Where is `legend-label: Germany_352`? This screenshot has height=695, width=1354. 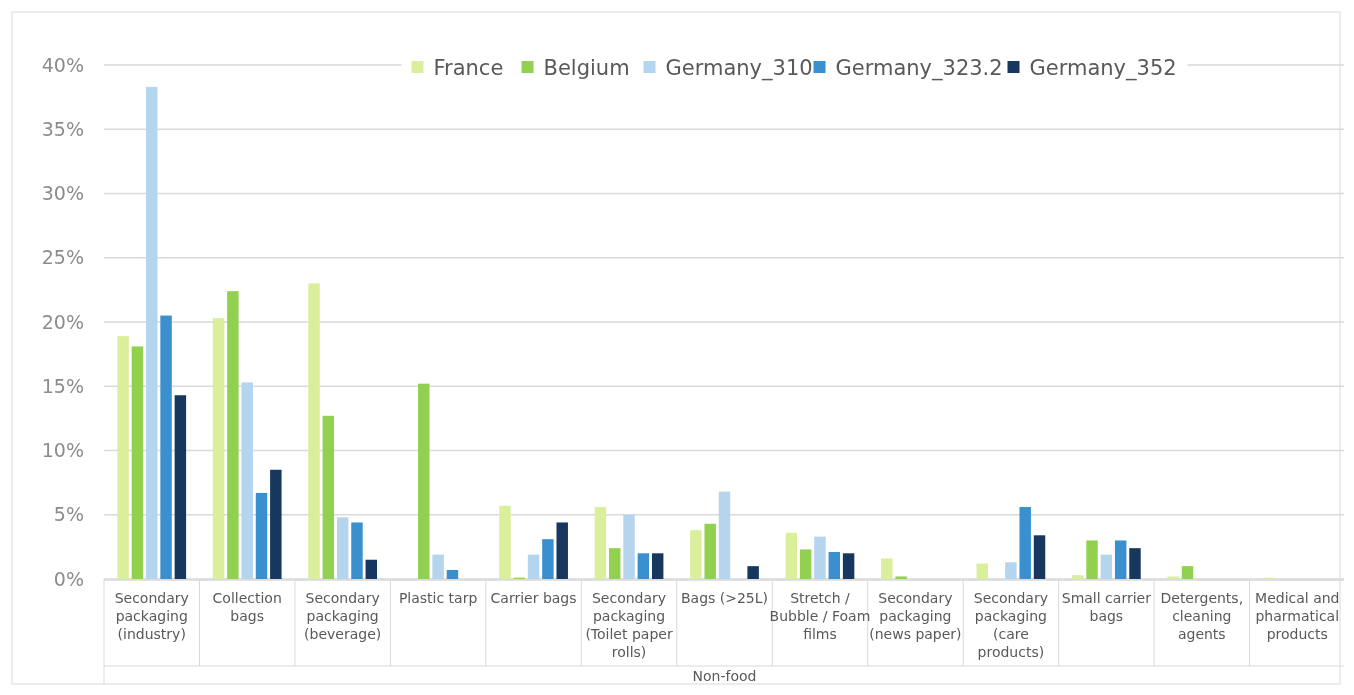 legend-label: Germany_352 is located at coordinates (1103, 69).